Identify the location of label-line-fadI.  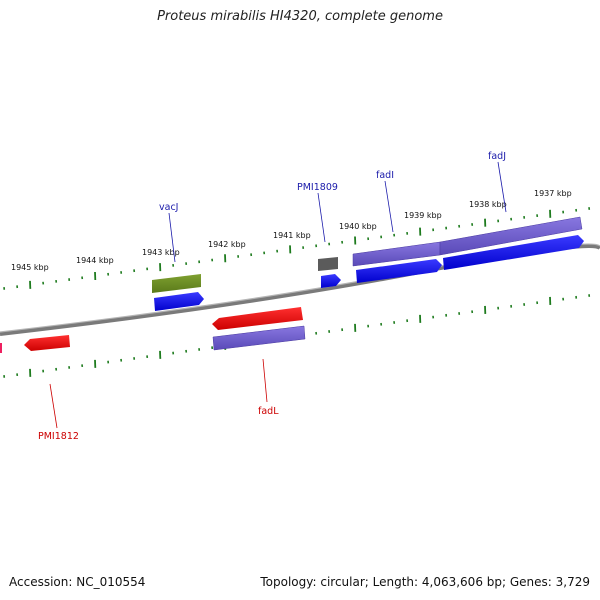
(389, 206).